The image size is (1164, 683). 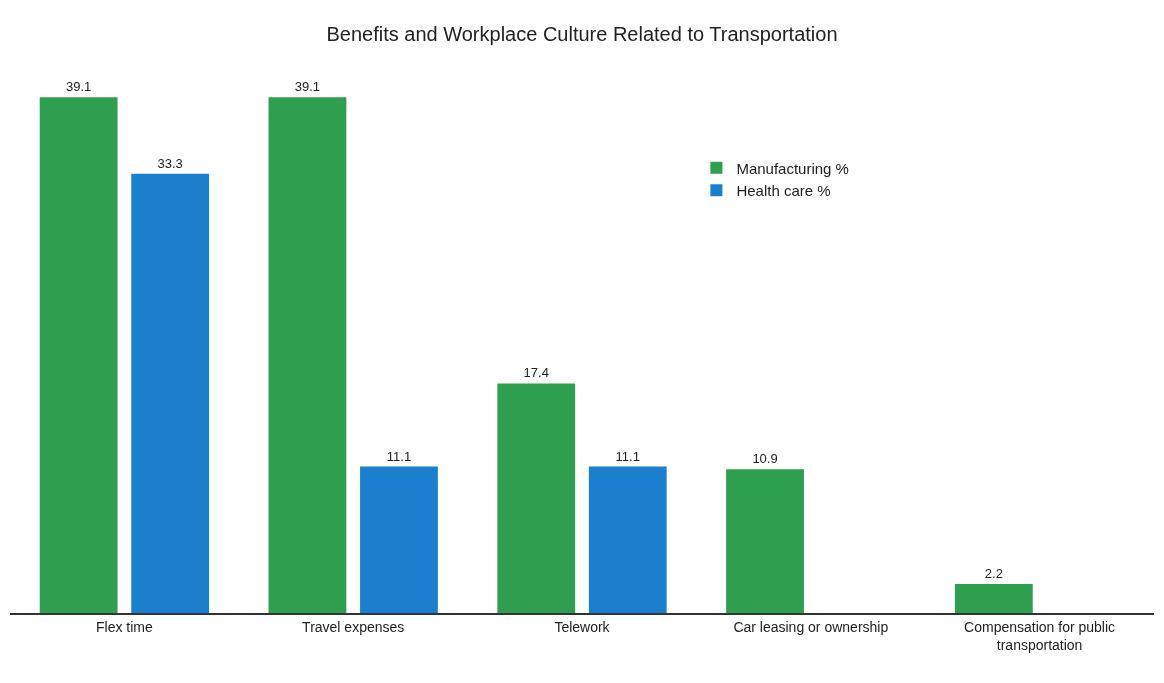 I want to click on data-label: 10.9, so click(x=765, y=459).